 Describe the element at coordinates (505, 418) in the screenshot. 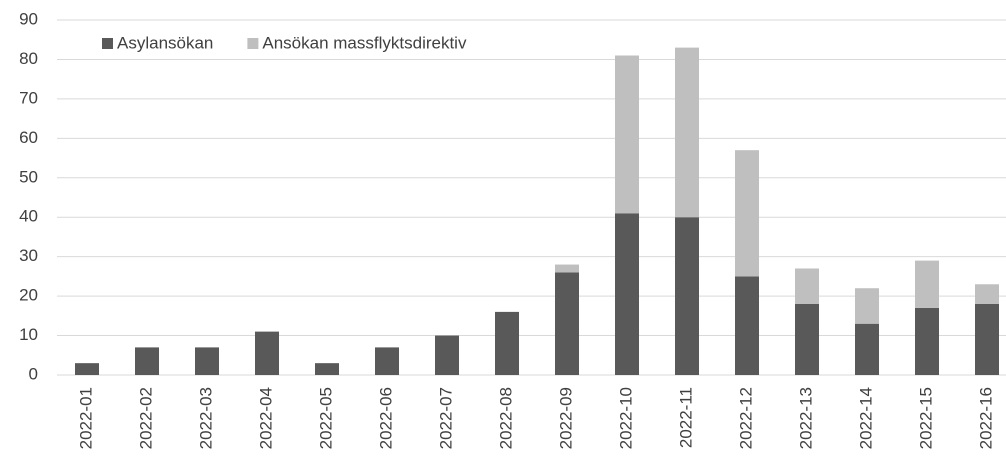

I see `x-tick-label: 2022-08` at that location.